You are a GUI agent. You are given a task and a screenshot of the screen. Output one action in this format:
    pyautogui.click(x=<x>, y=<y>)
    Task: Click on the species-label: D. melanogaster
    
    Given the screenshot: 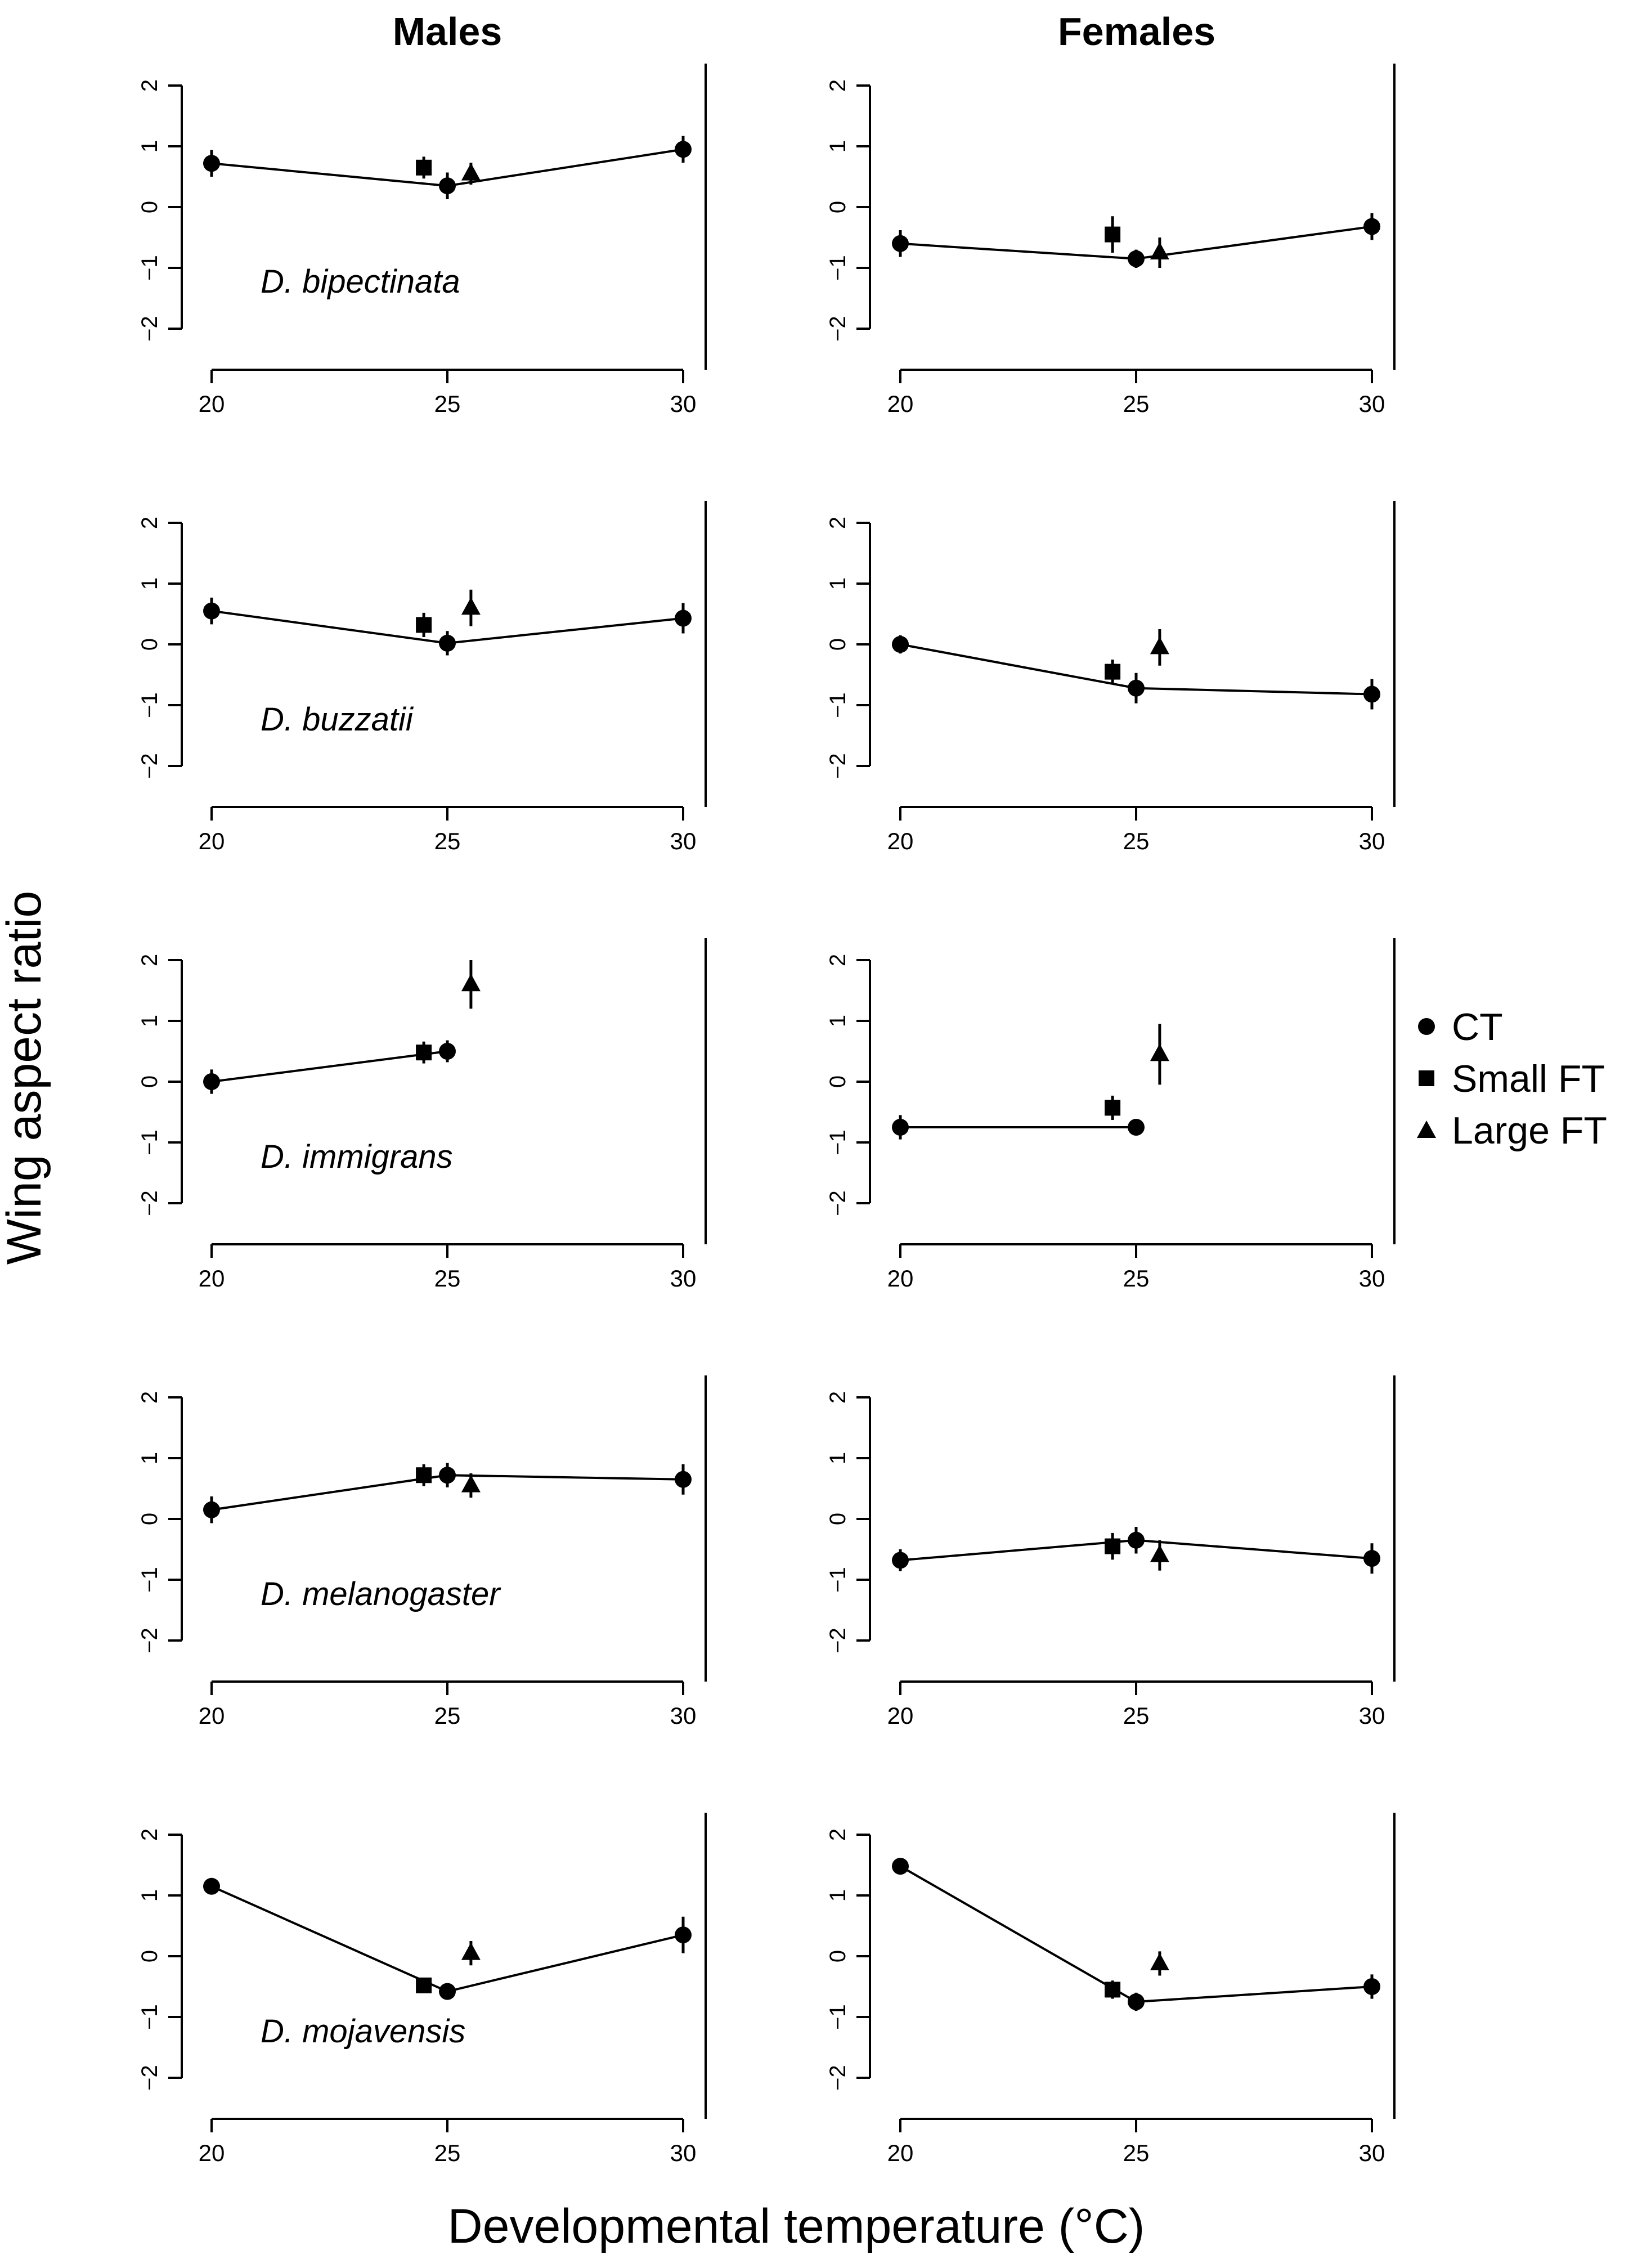 What is the action you would take?
    pyautogui.click(x=381, y=1594)
    